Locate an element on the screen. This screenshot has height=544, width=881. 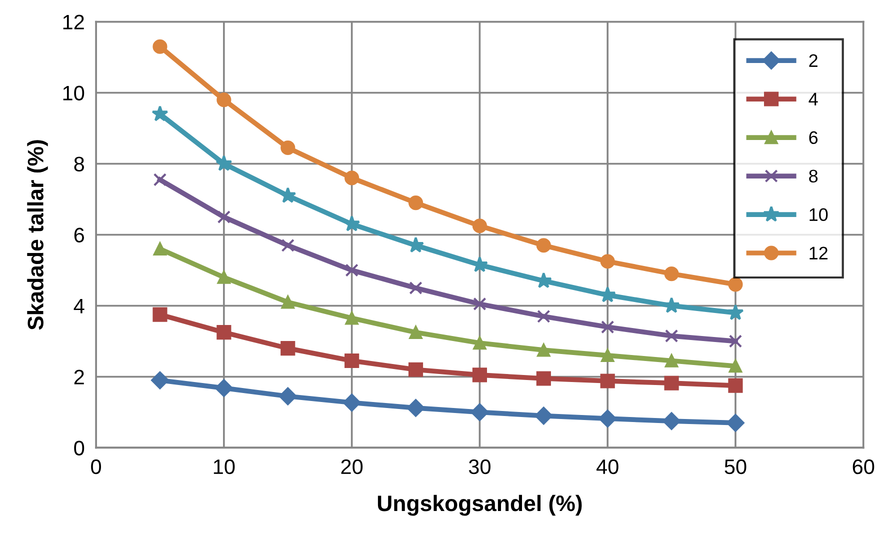
y-tick-label: 2 is located at coordinates (79, 377).